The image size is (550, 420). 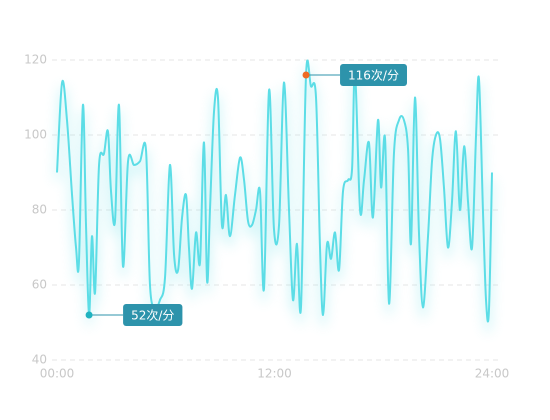 I want to click on y-tick-label: 100, so click(x=35, y=135).